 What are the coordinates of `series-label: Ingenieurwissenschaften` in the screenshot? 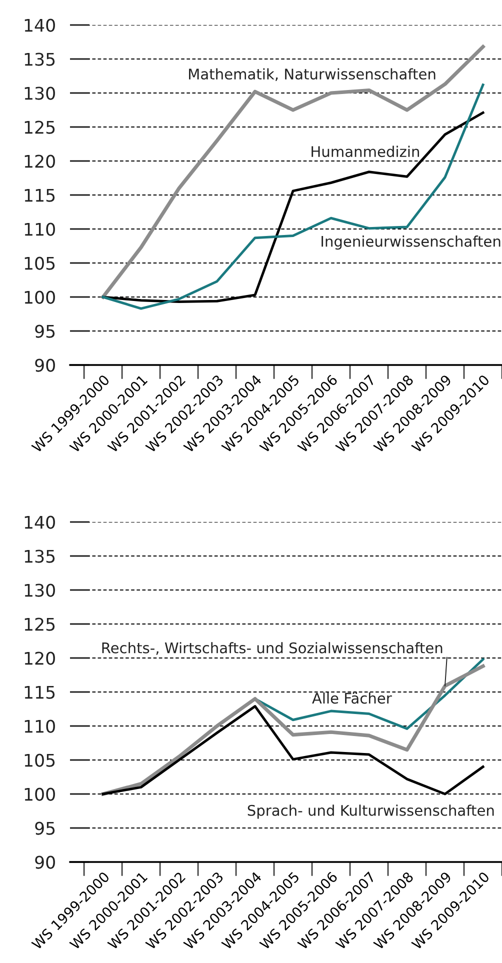 It's located at (411, 243).